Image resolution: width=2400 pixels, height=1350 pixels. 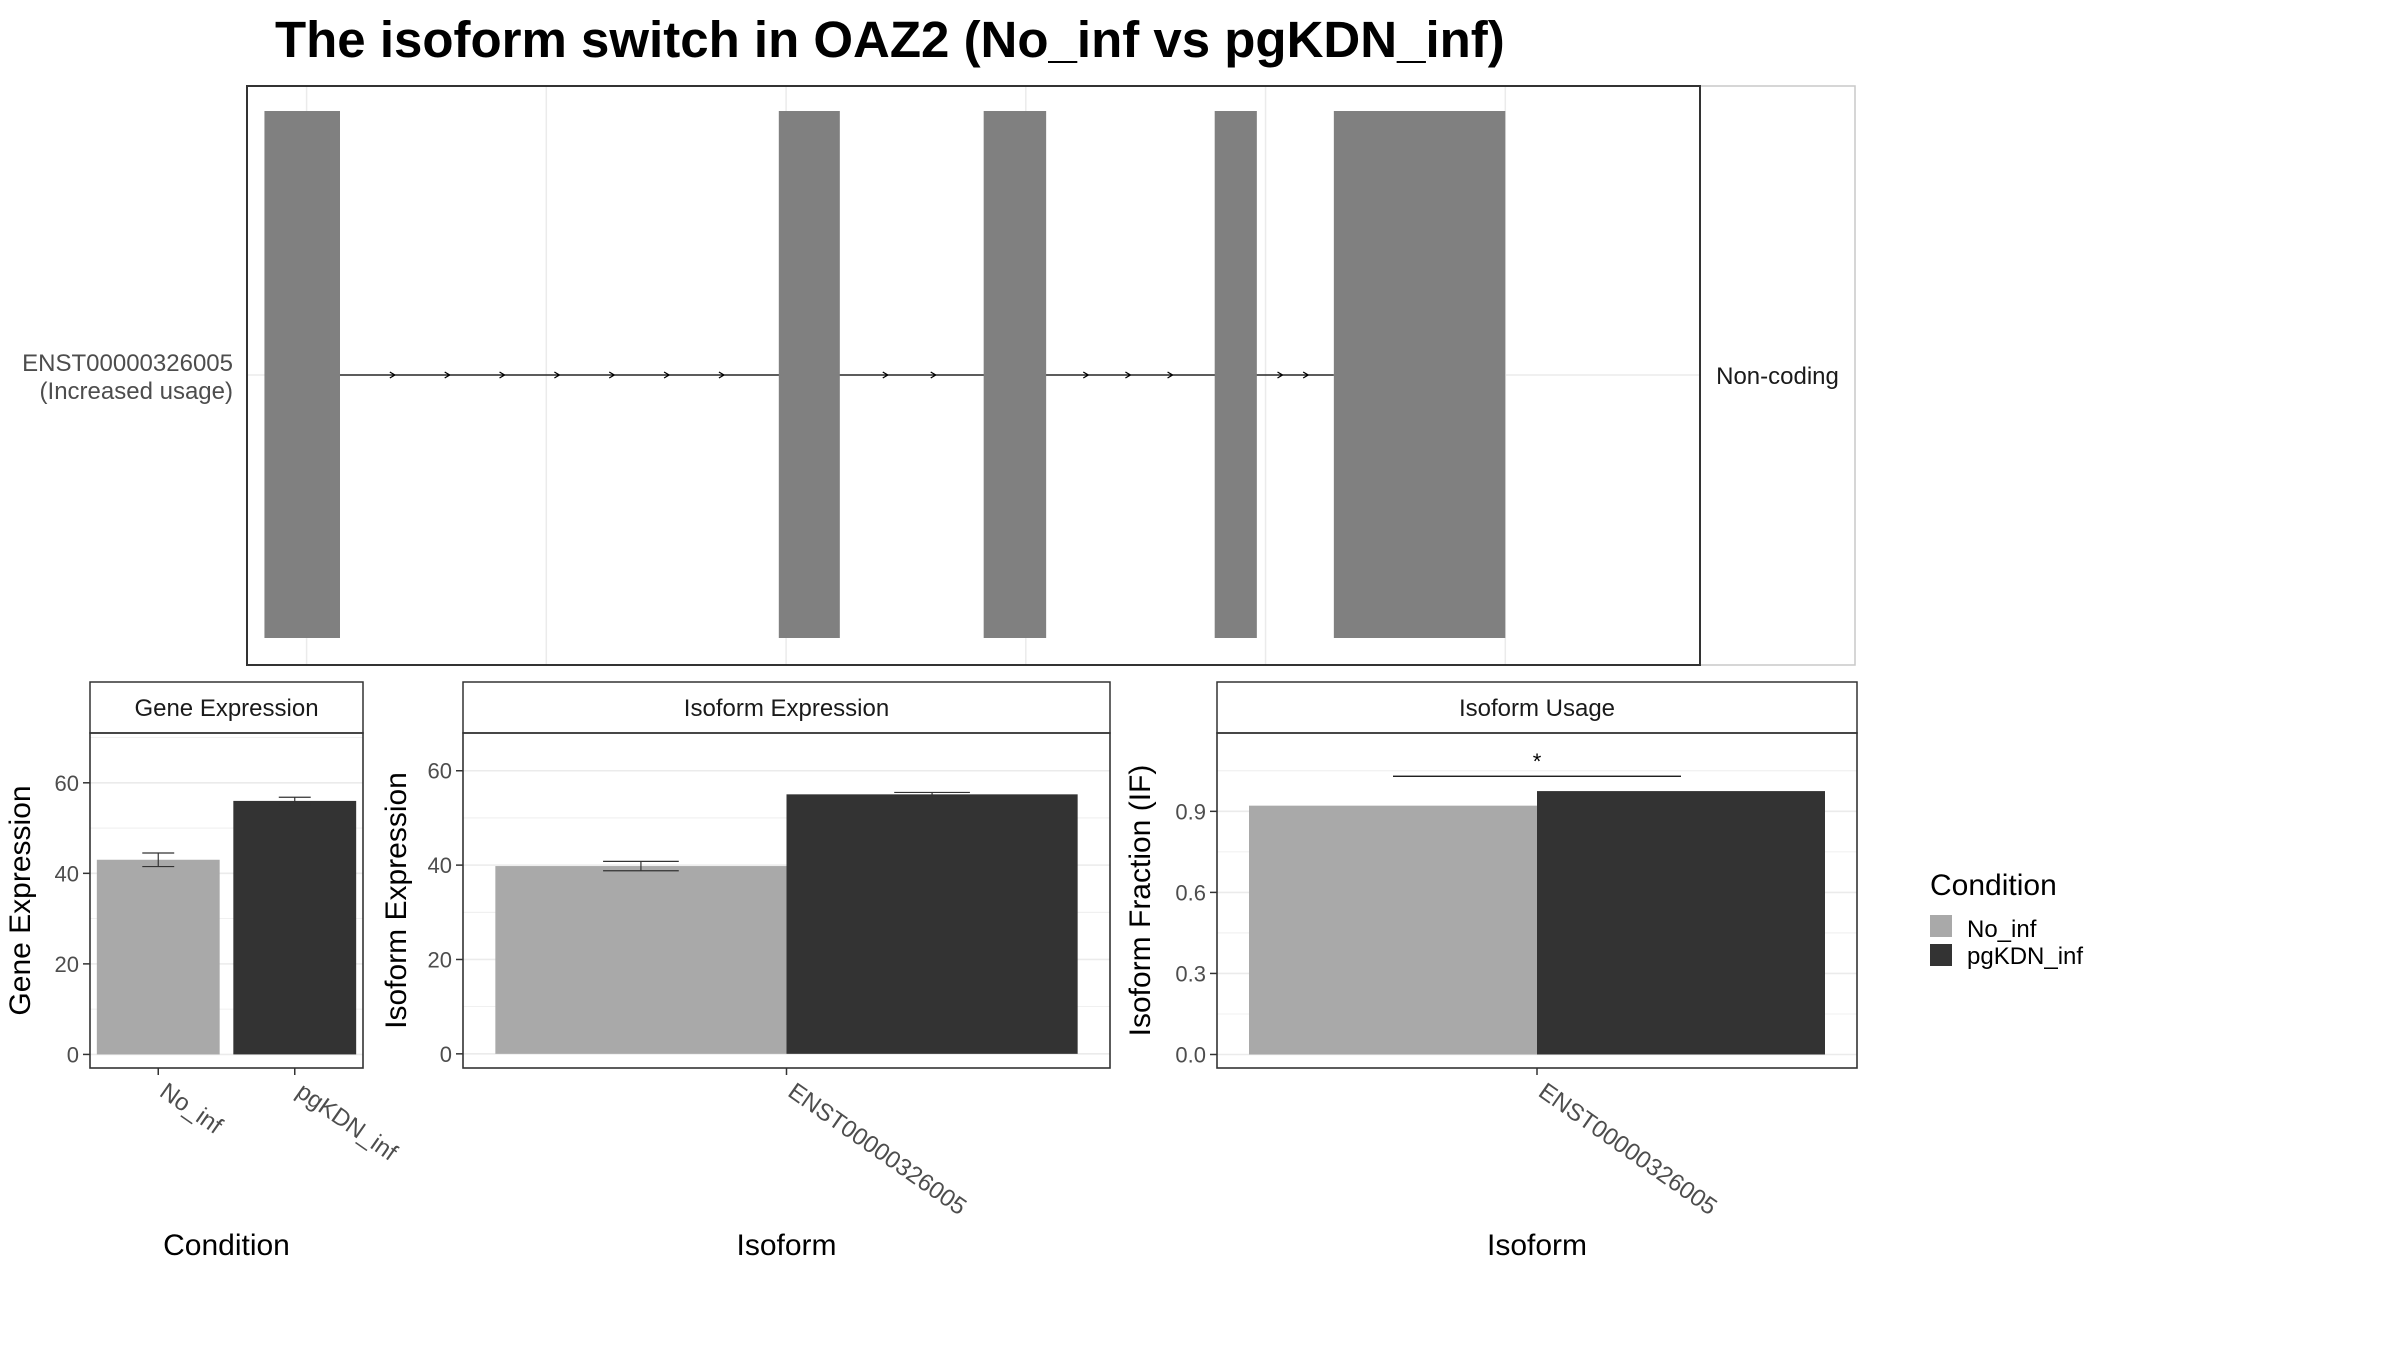 What do you see at coordinates (191, 1109) in the screenshot?
I see `x-tick-label: No_inf` at bounding box center [191, 1109].